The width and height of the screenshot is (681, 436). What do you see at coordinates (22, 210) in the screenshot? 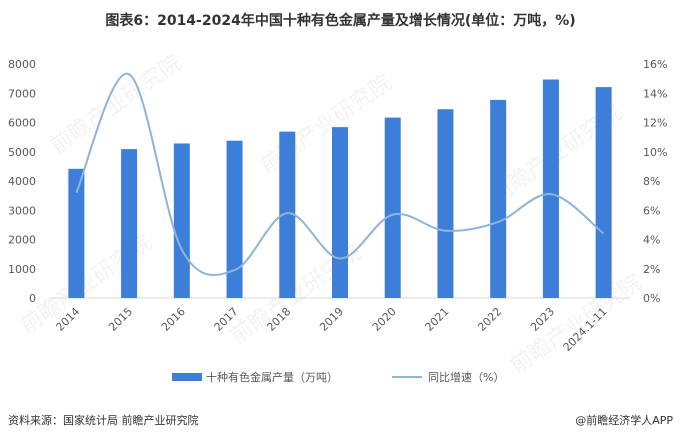
I see `y-left-tick-label: 3000` at bounding box center [22, 210].